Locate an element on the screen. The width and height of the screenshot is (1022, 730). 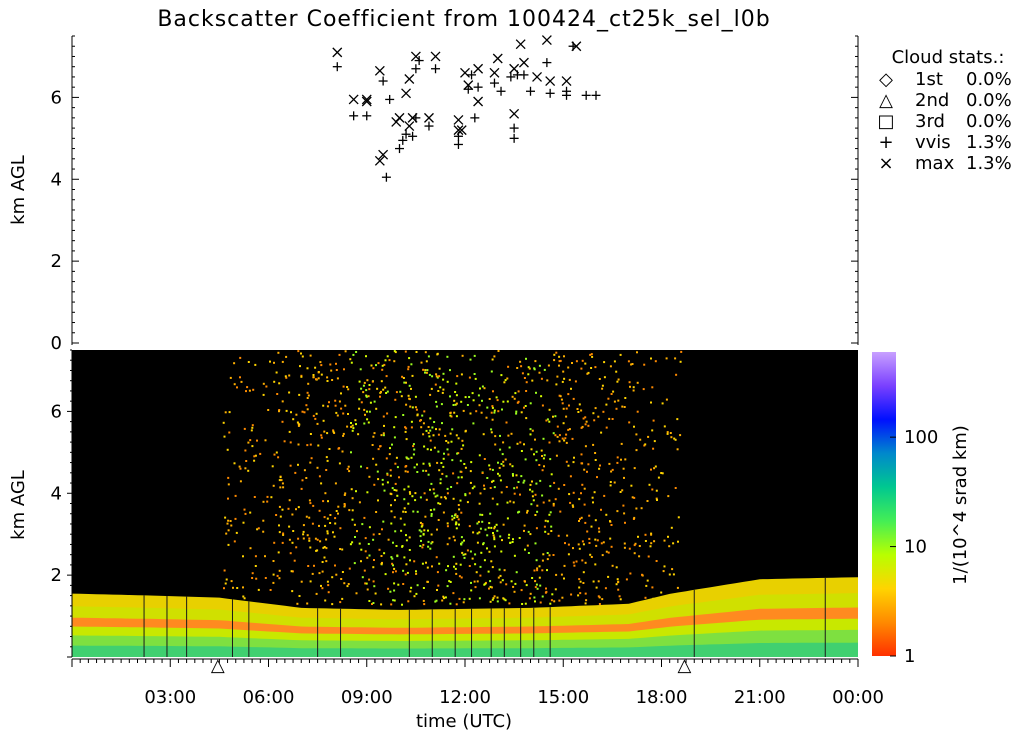
vvis-cloud-point is located at coordinates (567, 91).